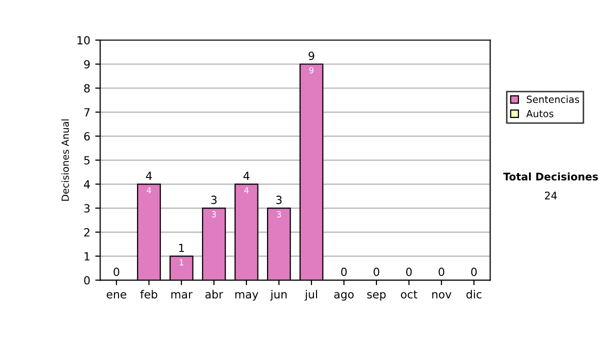 This screenshot has width=600, height=340. What do you see at coordinates (87, 184) in the screenshot?
I see `y-tick-label: 4` at bounding box center [87, 184].